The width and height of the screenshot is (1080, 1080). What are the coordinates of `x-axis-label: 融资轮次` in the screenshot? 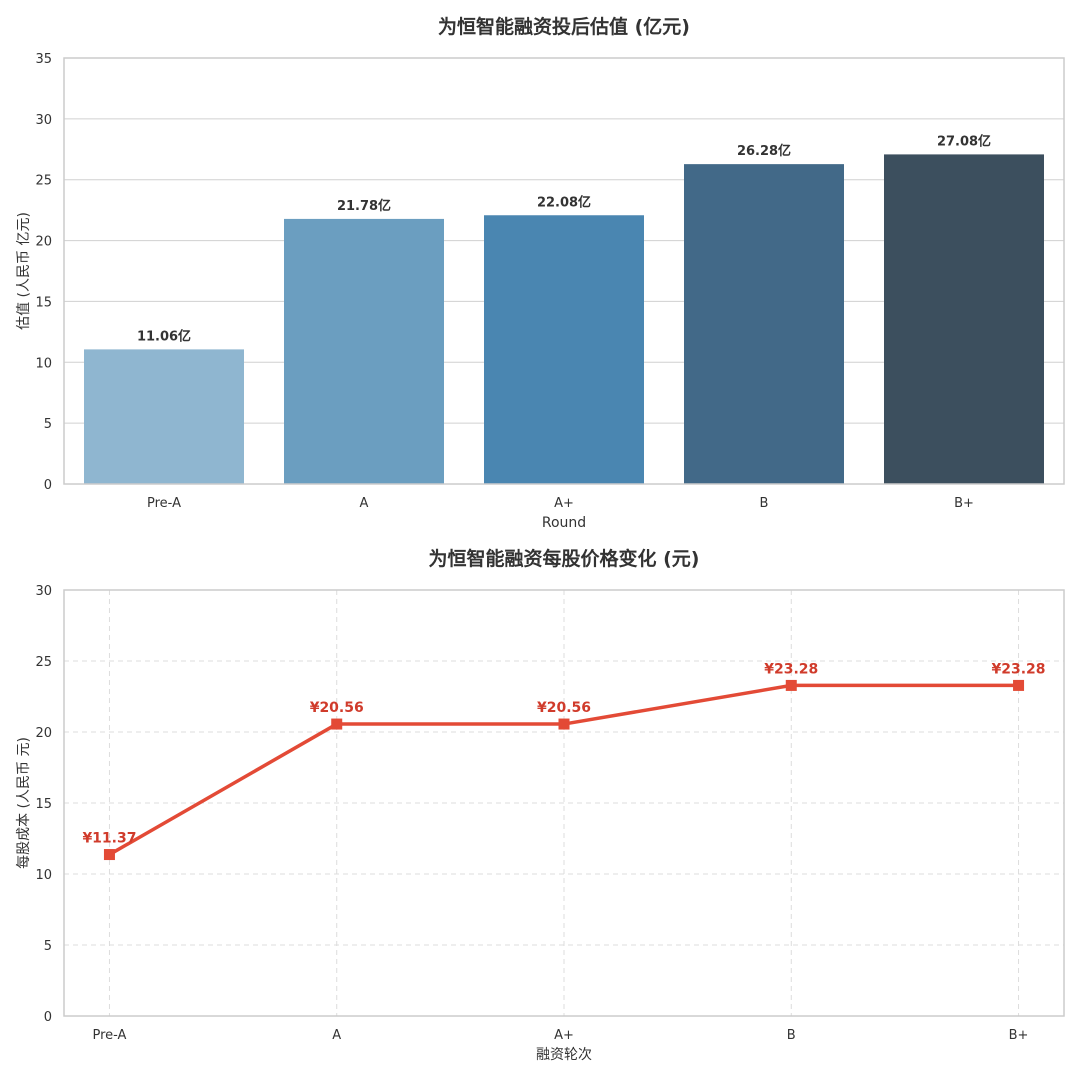 It's located at (564, 1055).